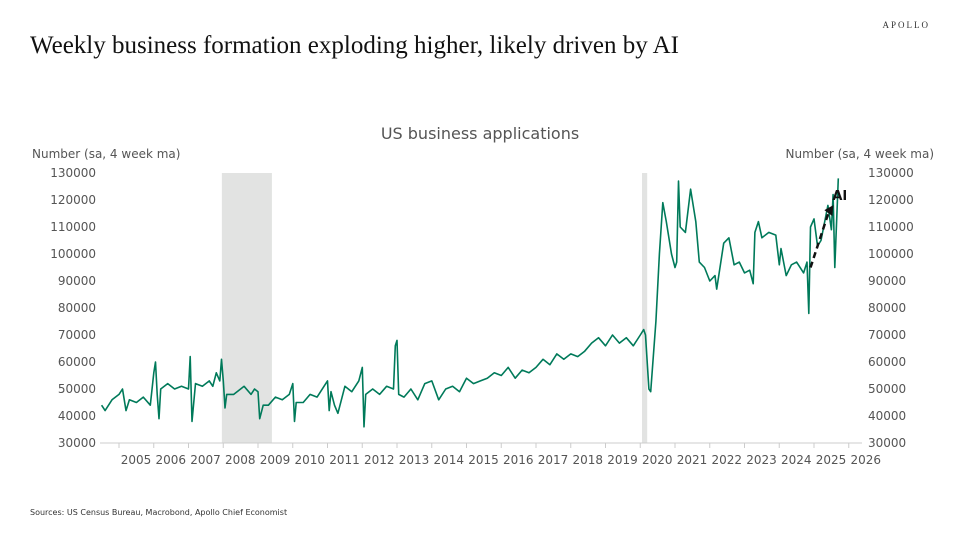  Describe the element at coordinates (622, 460) in the screenshot. I see `x-tick-label: 2019` at that location.